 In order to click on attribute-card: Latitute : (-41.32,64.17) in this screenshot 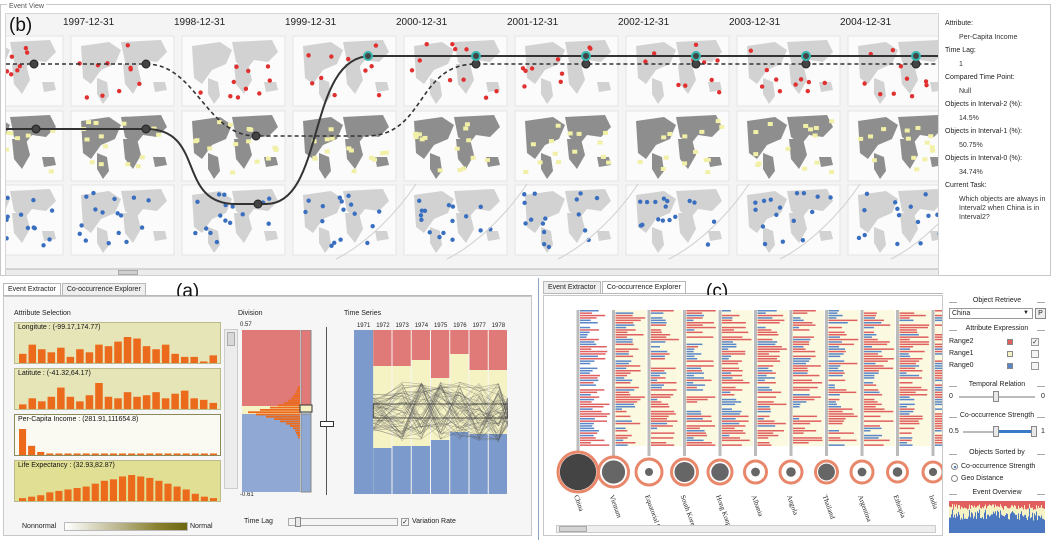, I will do `click(117, 389)`.